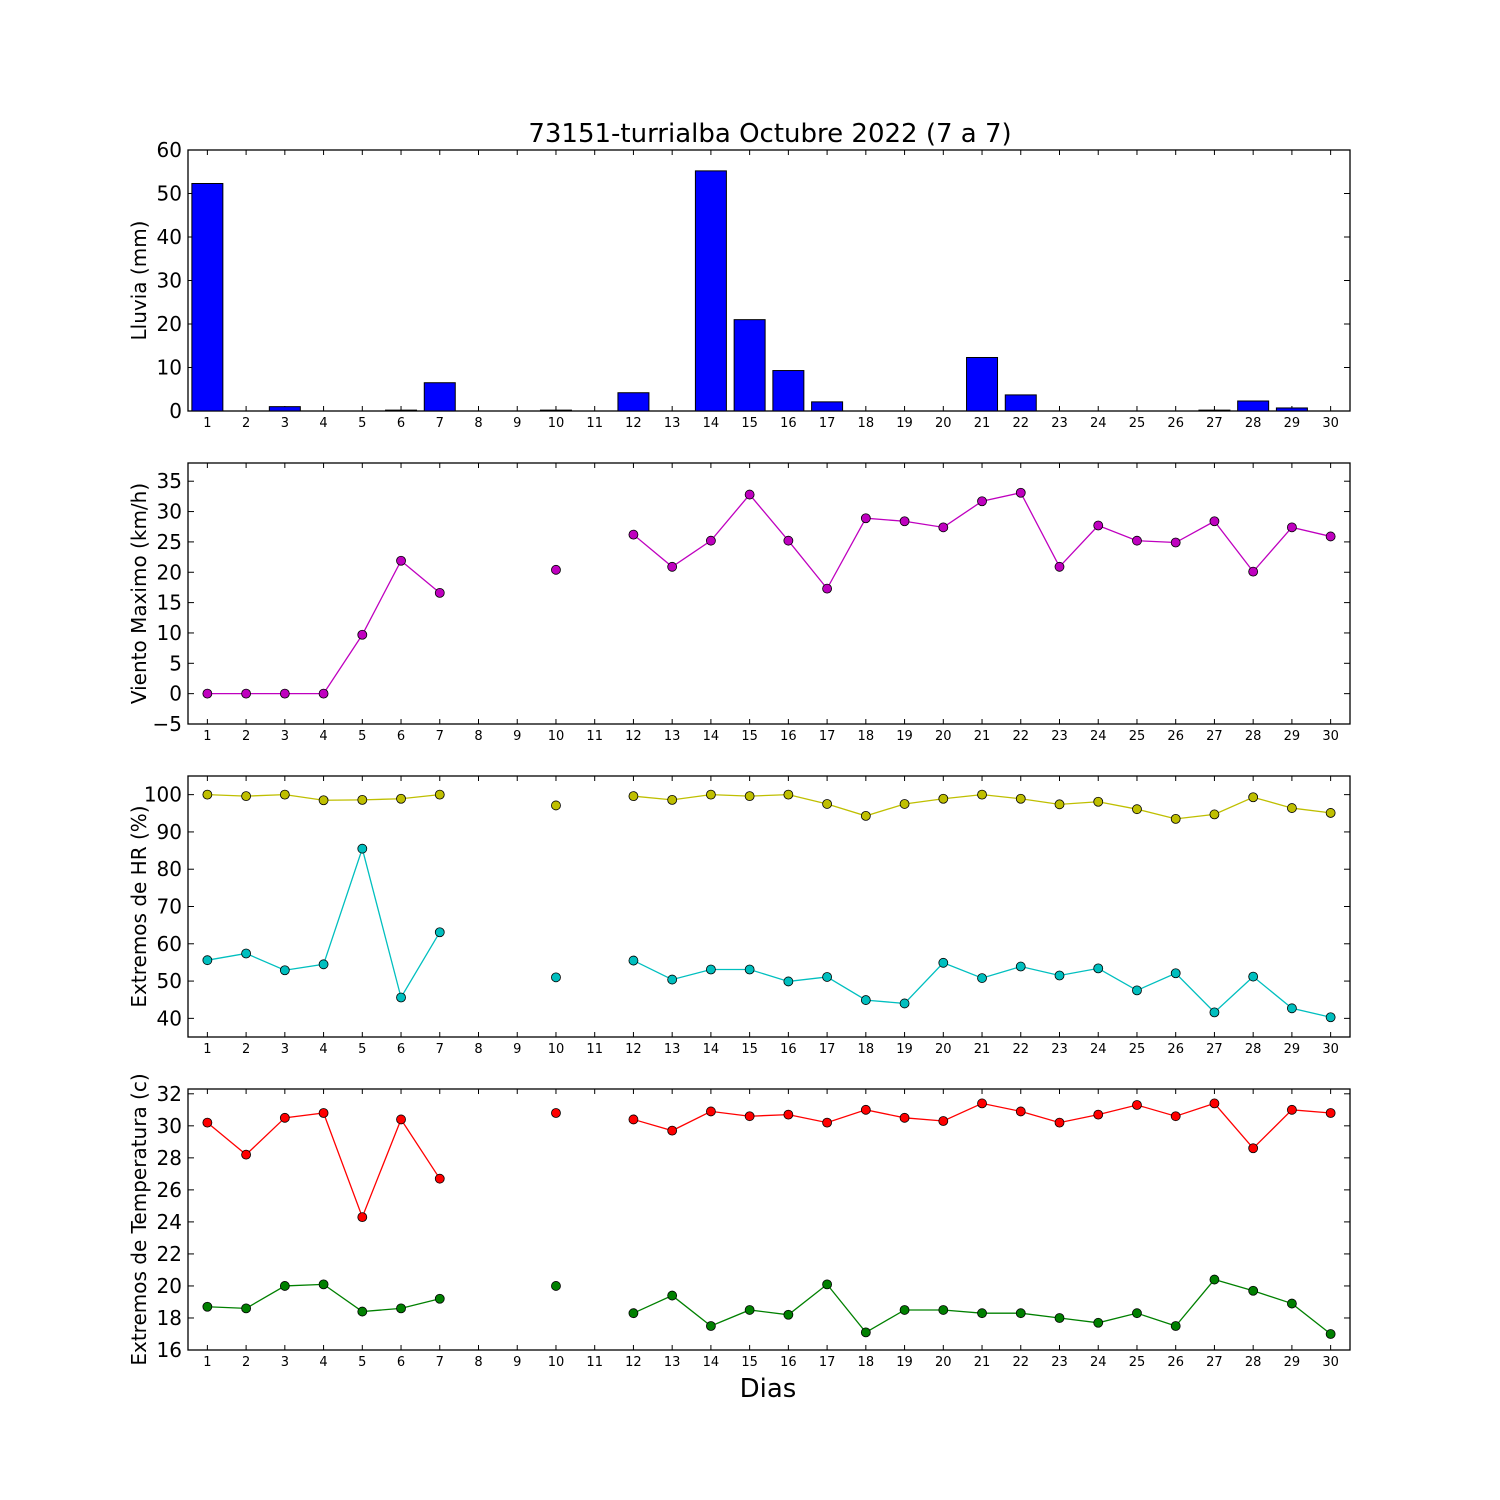 The image size is (1500, 1500). I want to click on y-tick-label: 35, so click(169, 481).